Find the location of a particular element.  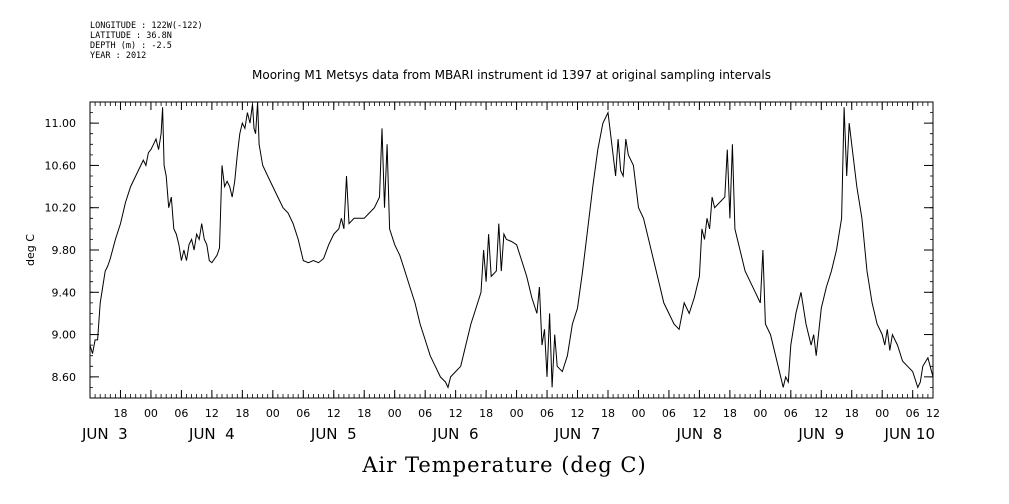

y-tick-label: 11.00 is located at coordinates (61, 123).